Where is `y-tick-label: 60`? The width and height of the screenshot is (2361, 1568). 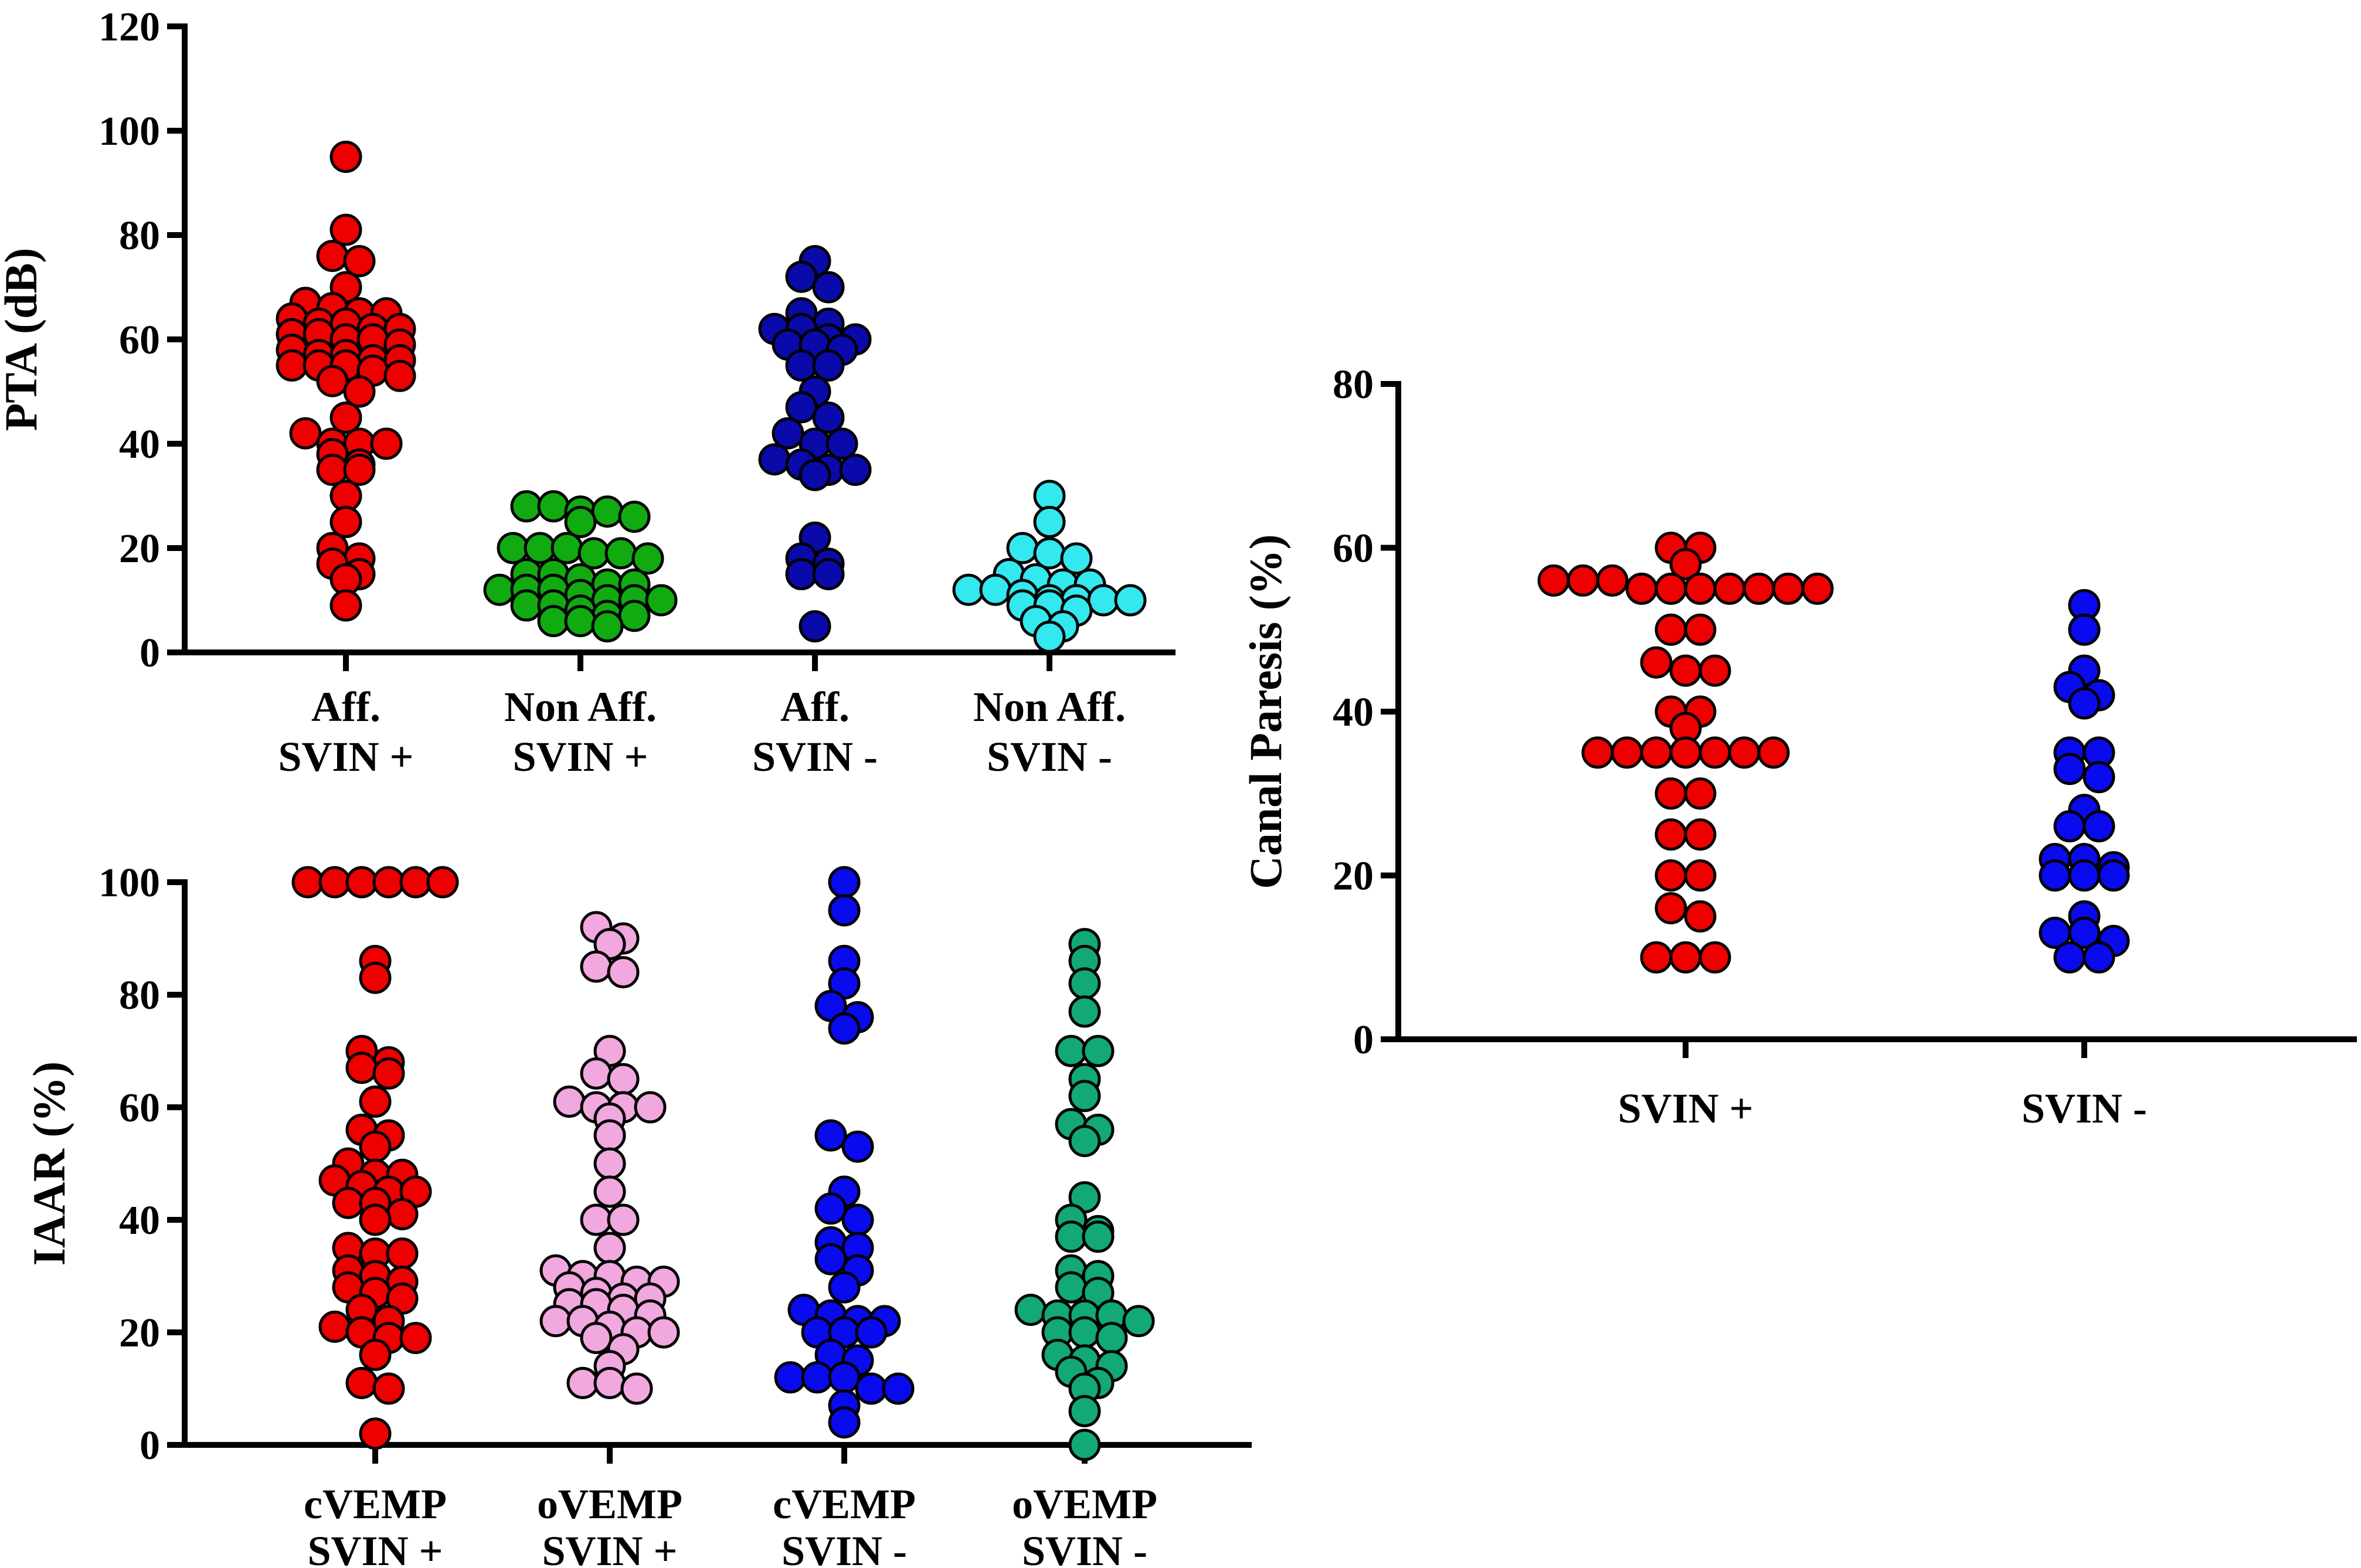 y-tick-label: 60 is located at coordinates (1353, 549).